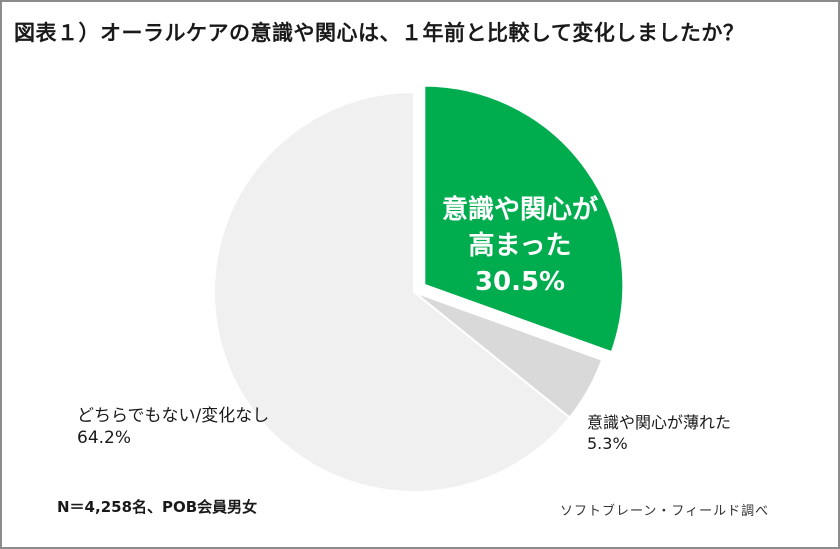  Describe the element at coordinates (104, 438) in the screenshot. I see `label-unchanged-value: 64.2%` at that location.